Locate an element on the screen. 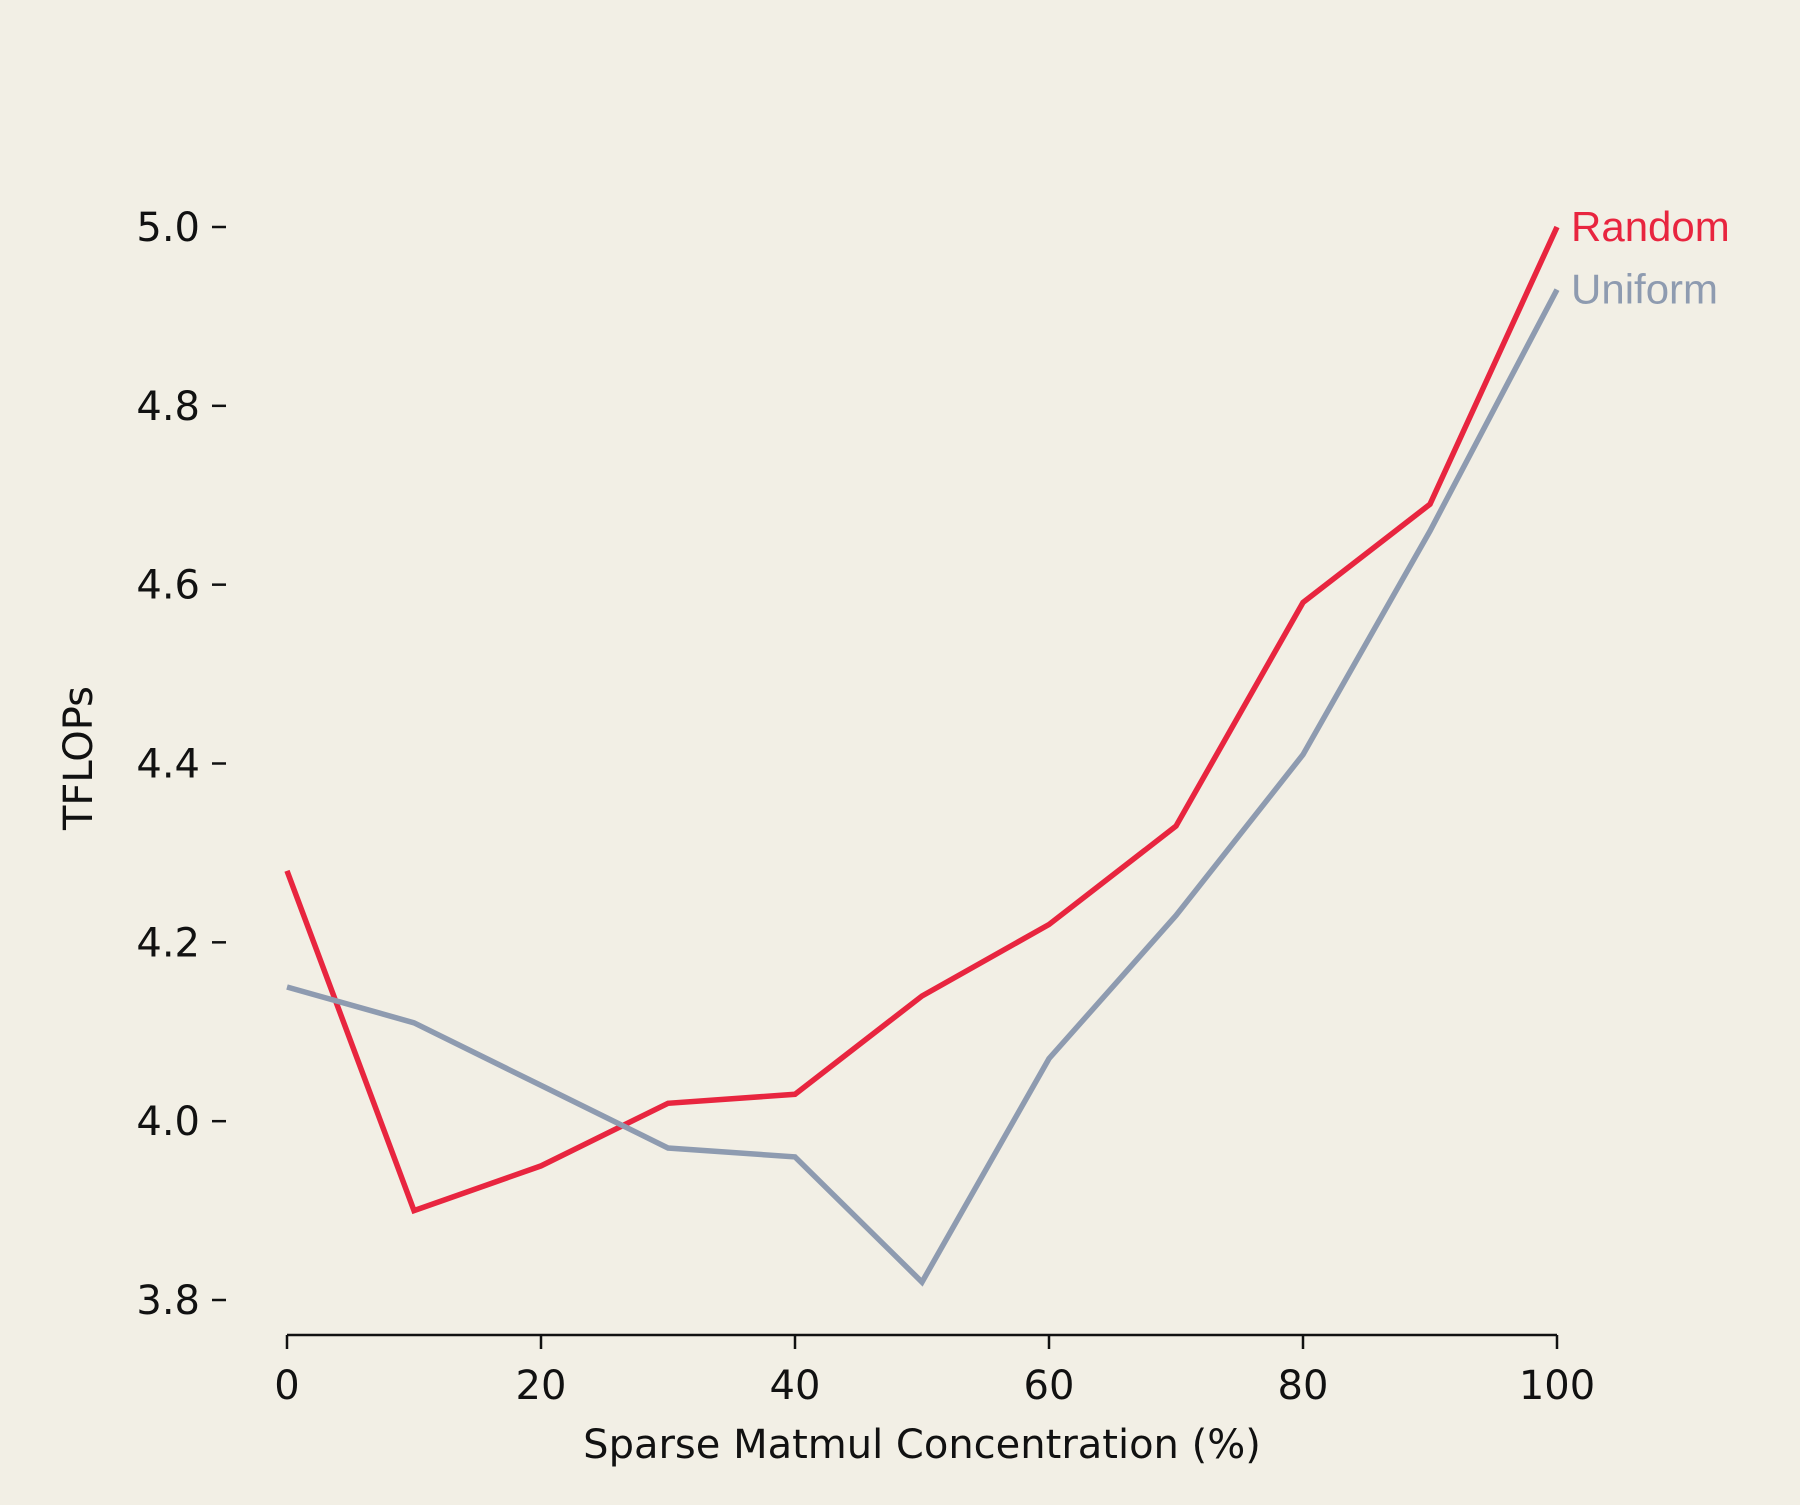 The image size is (1800, 1505). x-tick-label: 60 is located at coordinates (1049, 1386).